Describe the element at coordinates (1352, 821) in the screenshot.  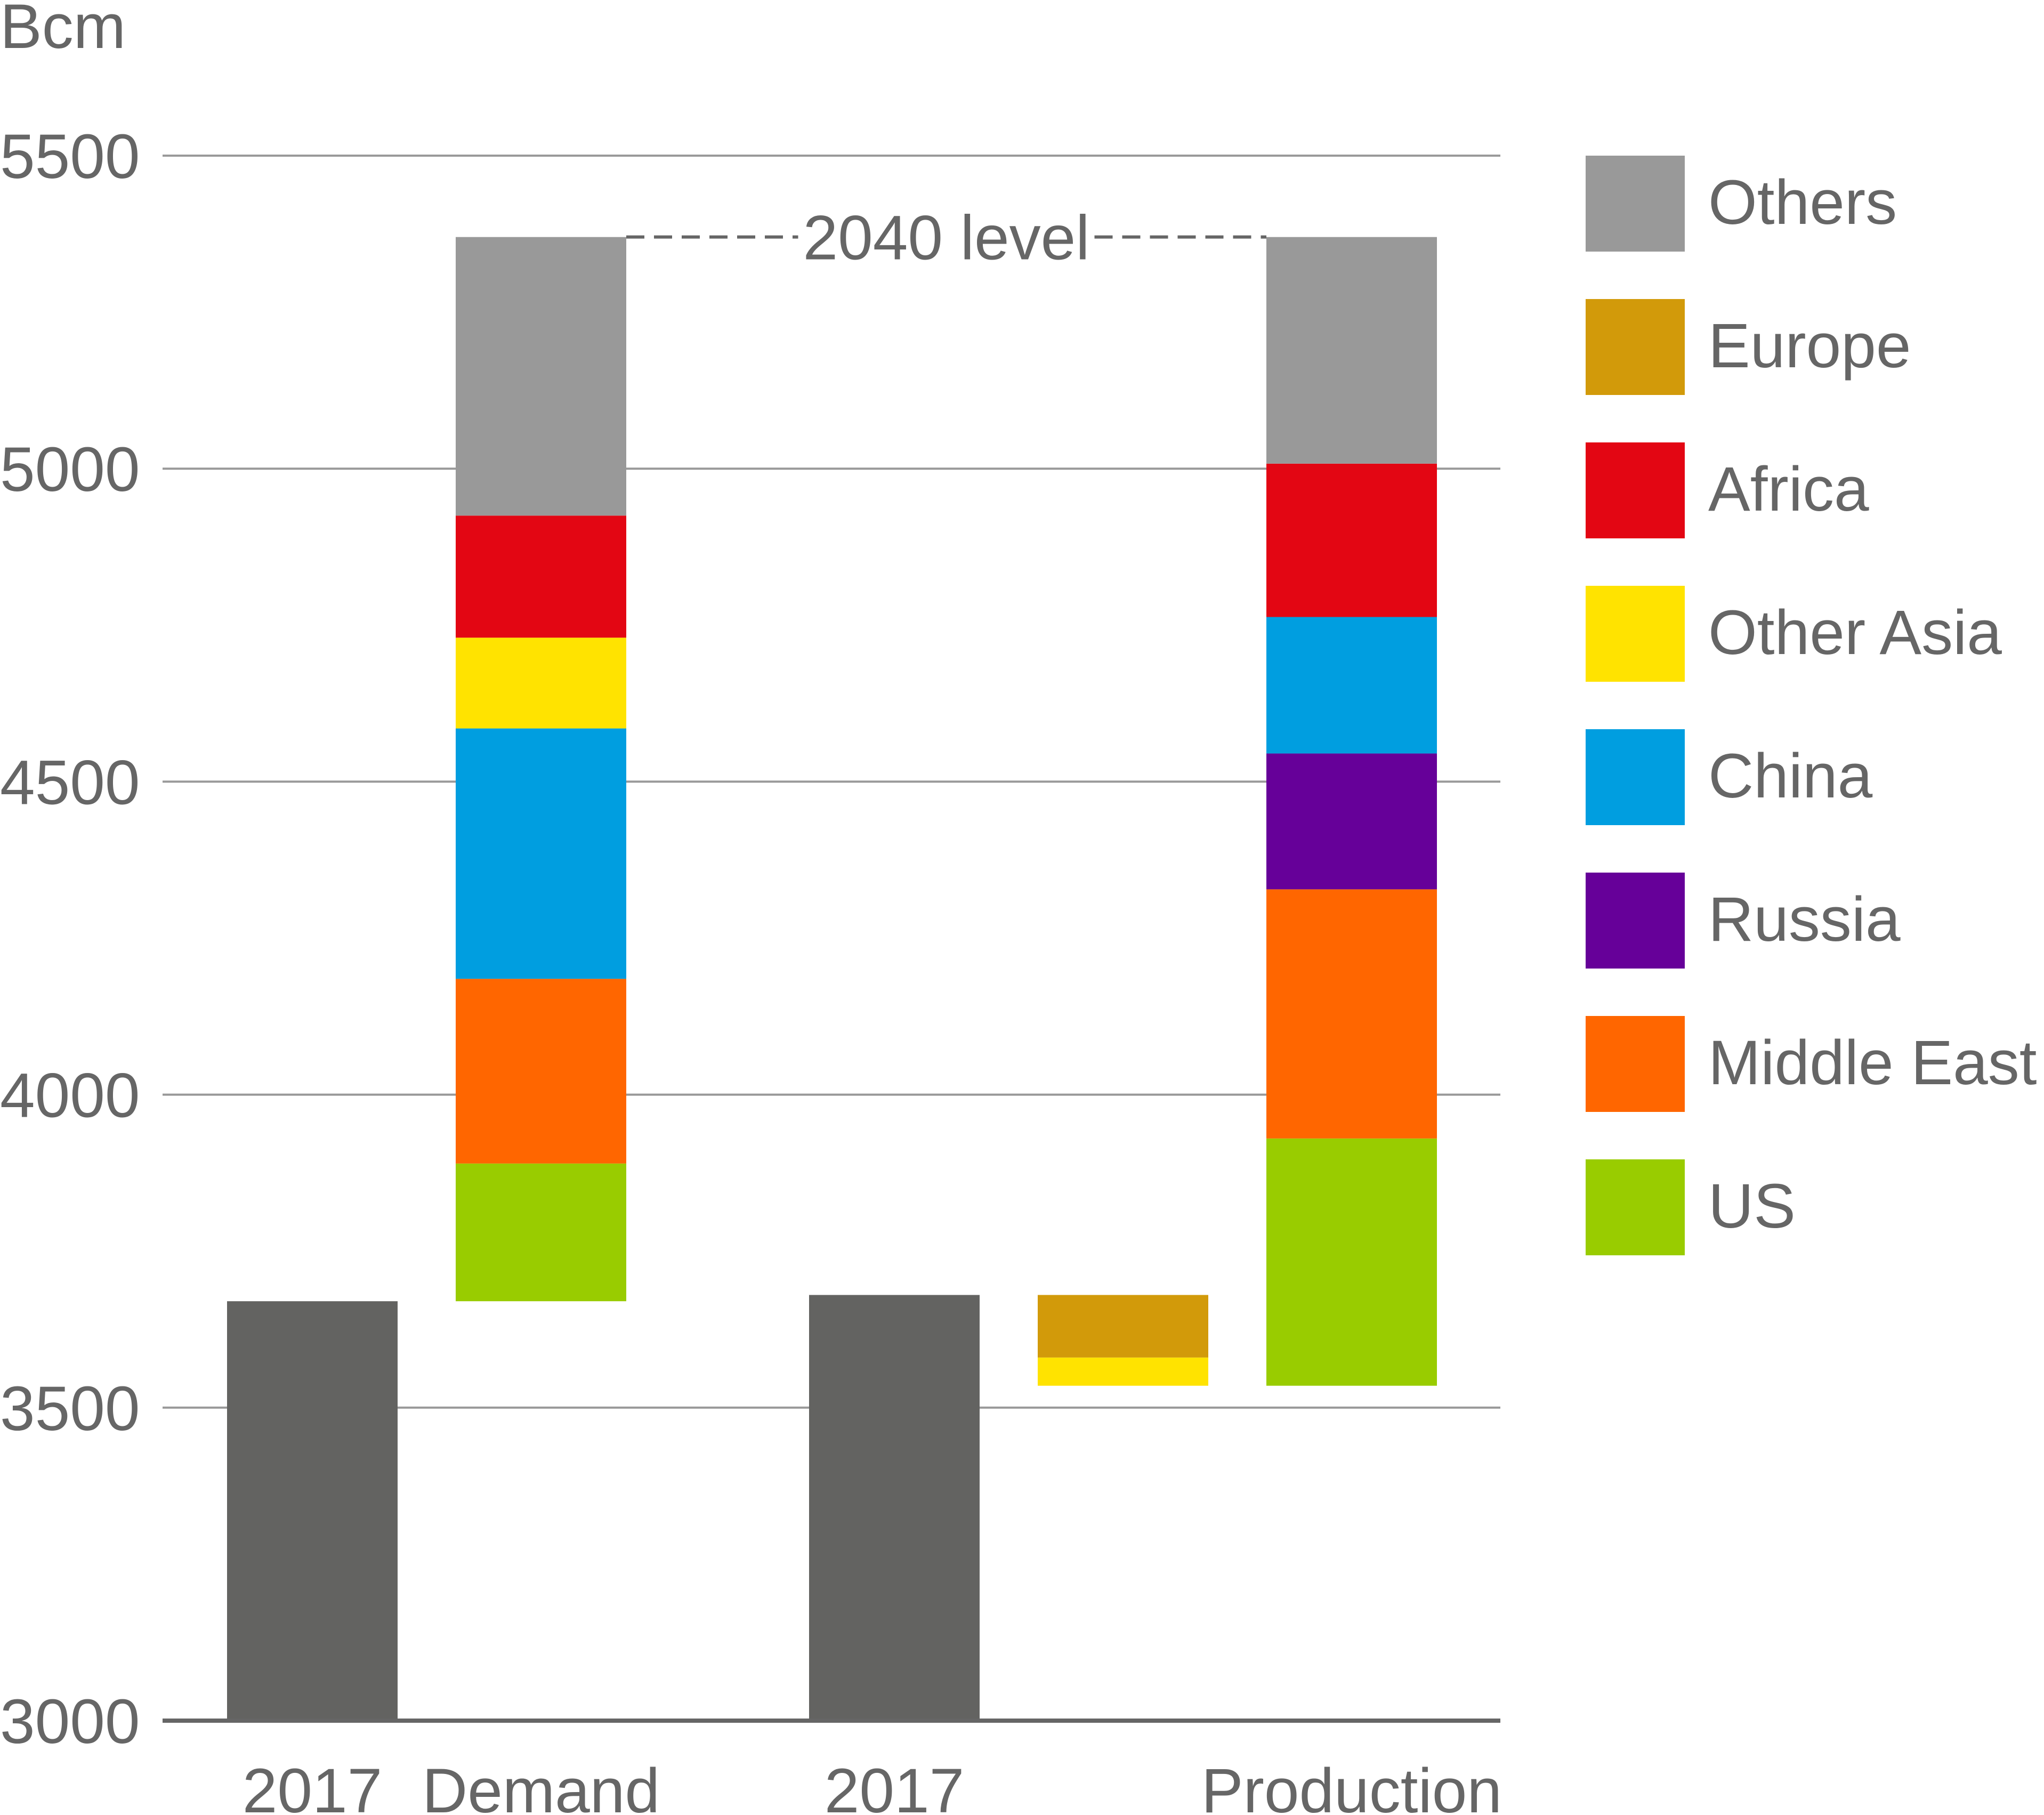
I see `bar-segment-production-russia` at that location.